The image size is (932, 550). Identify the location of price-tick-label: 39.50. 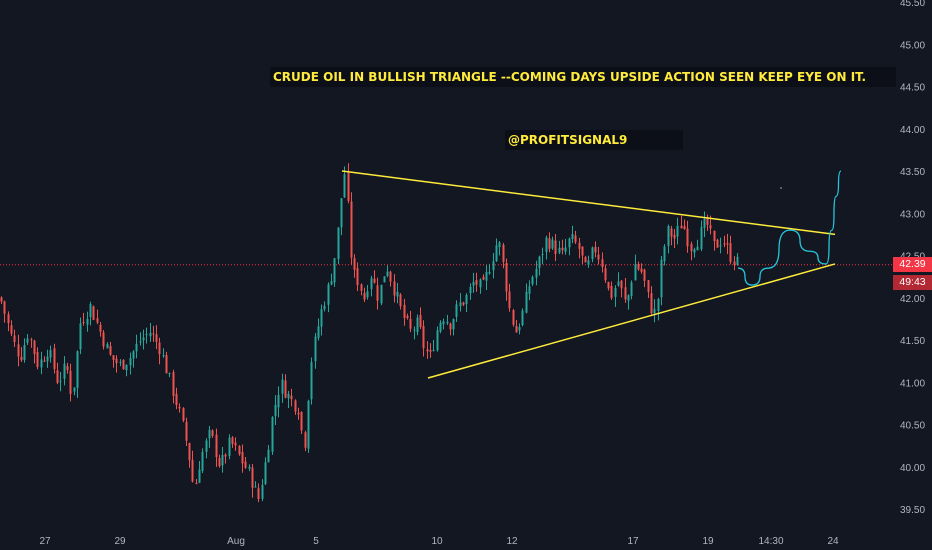
(912, 510).